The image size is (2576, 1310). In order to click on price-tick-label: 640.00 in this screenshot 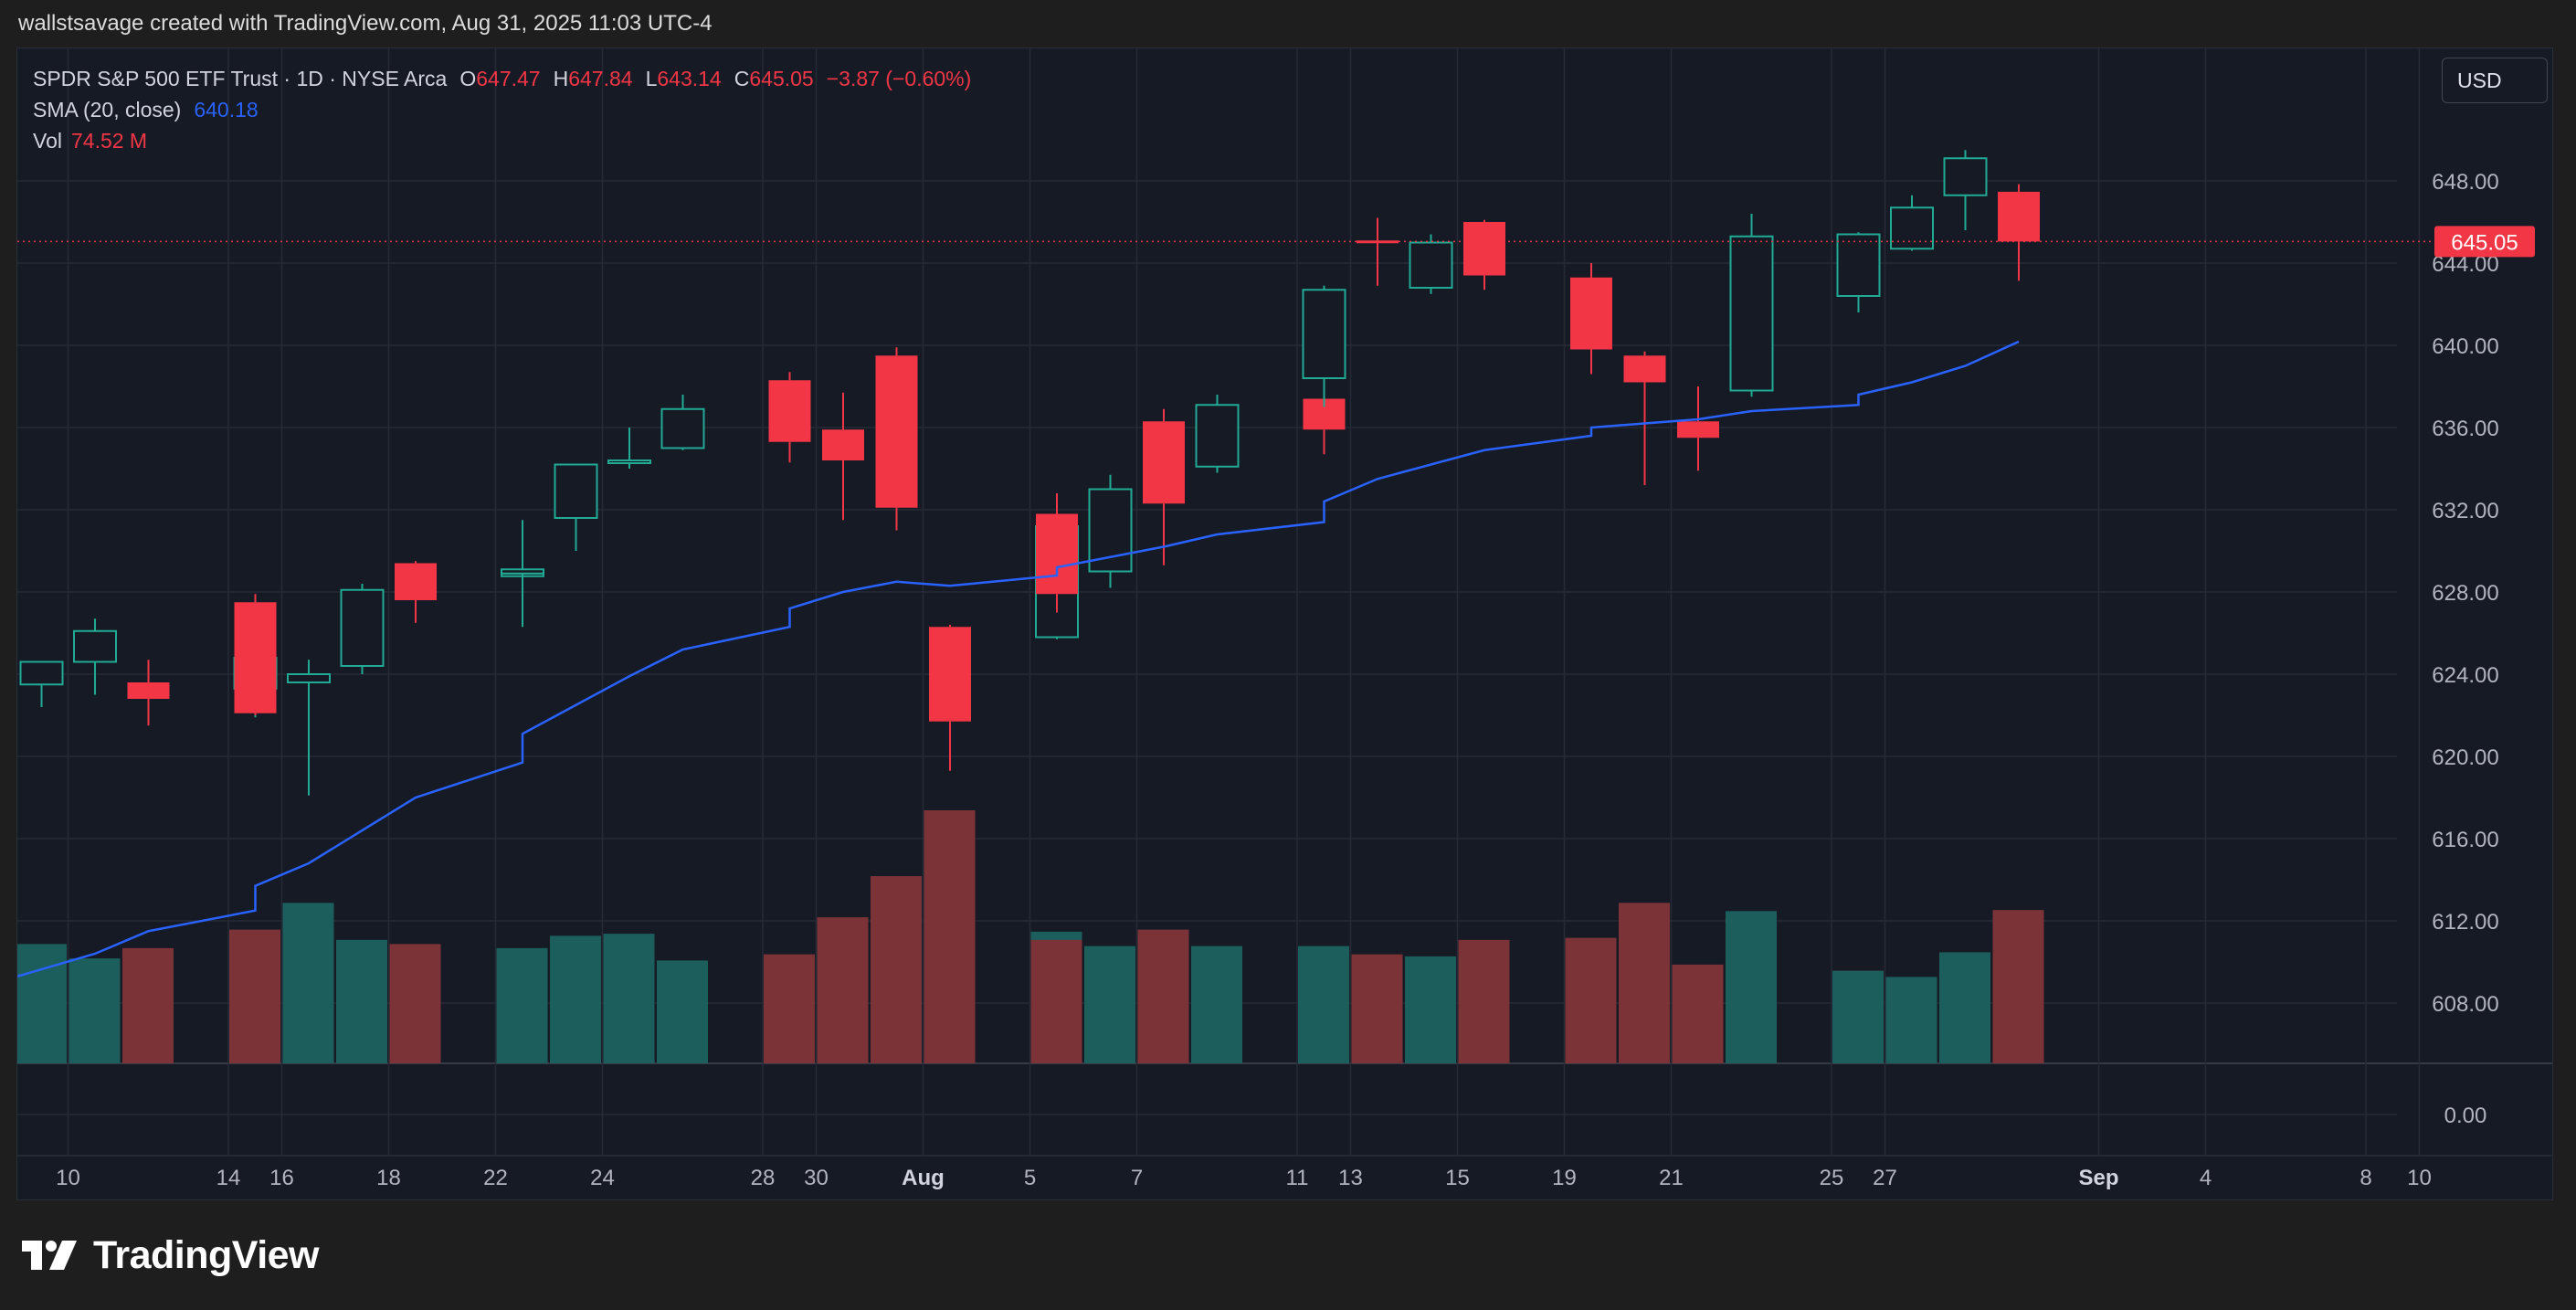, I will do `click(2465, 347)`.